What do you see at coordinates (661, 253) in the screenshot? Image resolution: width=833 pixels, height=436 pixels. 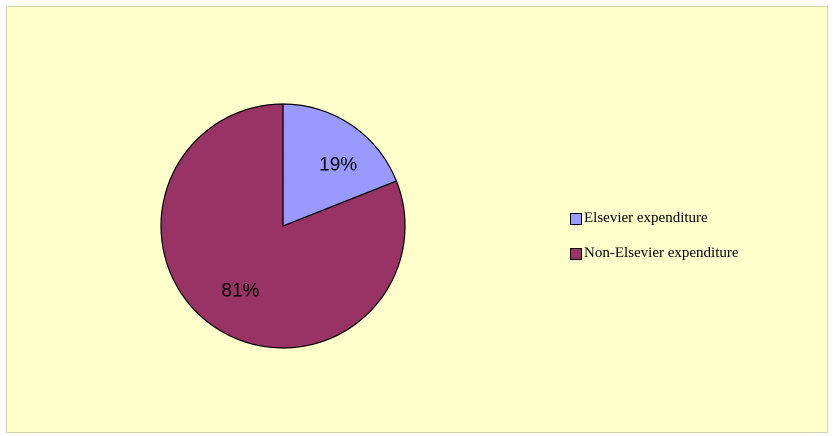 I see `legend-label-non-elsevier: Non-Elsevier expenditure` at bounding box center [661, 253].